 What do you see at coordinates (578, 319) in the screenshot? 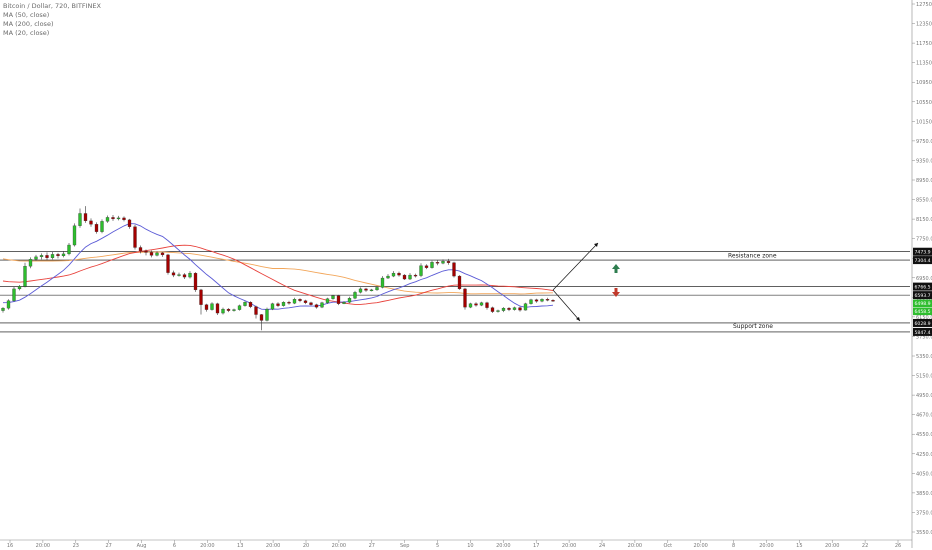
I see `projection-down-arrowhead` at bounding box center [578, 319].